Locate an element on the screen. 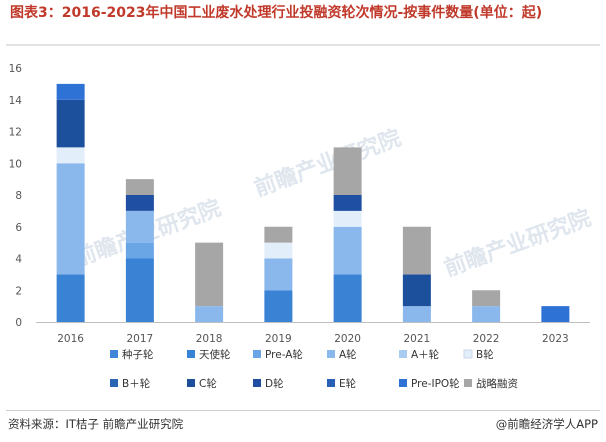 This screenshot has width=606, height=442. legend-label: Pre-IPO轮 is located at coordinates (435, 383).